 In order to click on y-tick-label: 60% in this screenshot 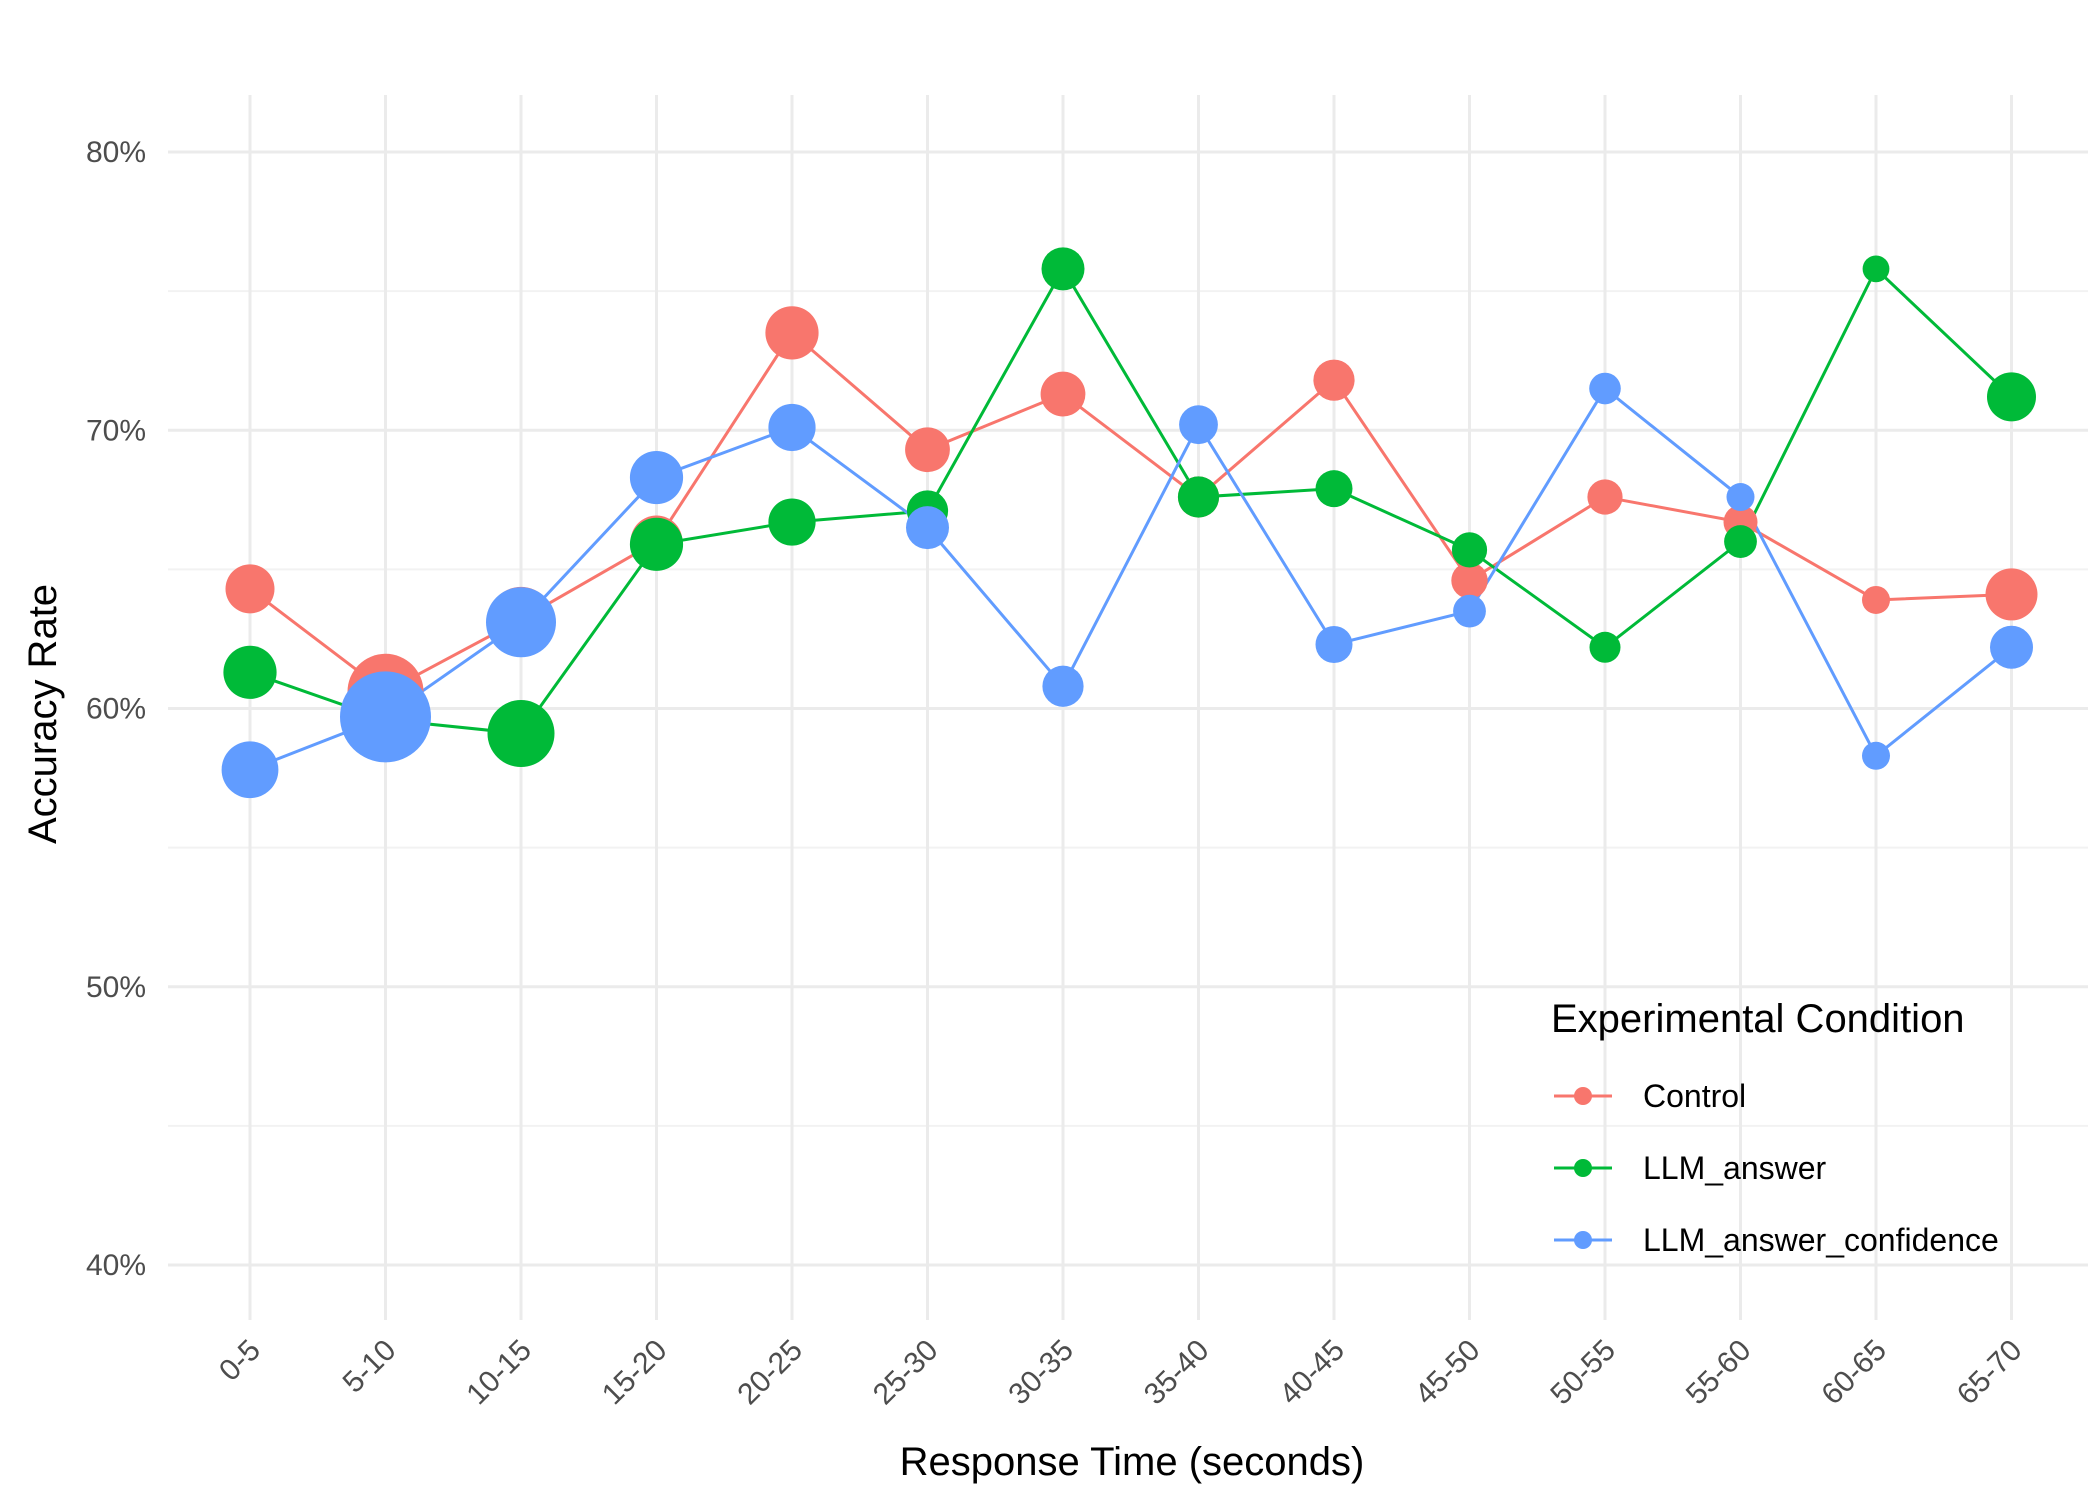, I will do `click(116, 709)`.